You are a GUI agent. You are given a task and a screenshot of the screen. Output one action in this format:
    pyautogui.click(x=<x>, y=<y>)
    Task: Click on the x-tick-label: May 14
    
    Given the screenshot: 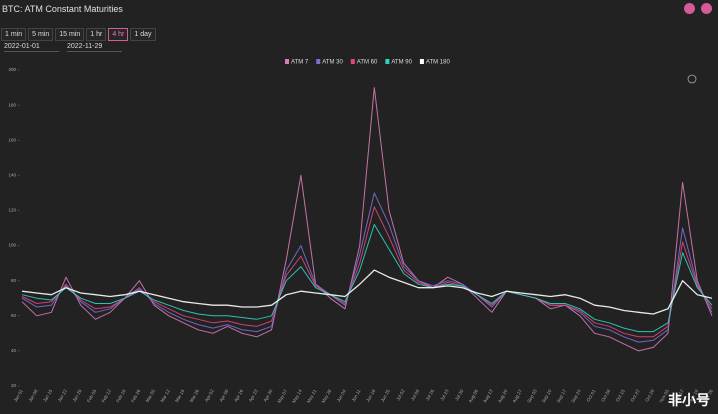 What is the action you would take?
    pyautogui.click(x=297, y=396)
    